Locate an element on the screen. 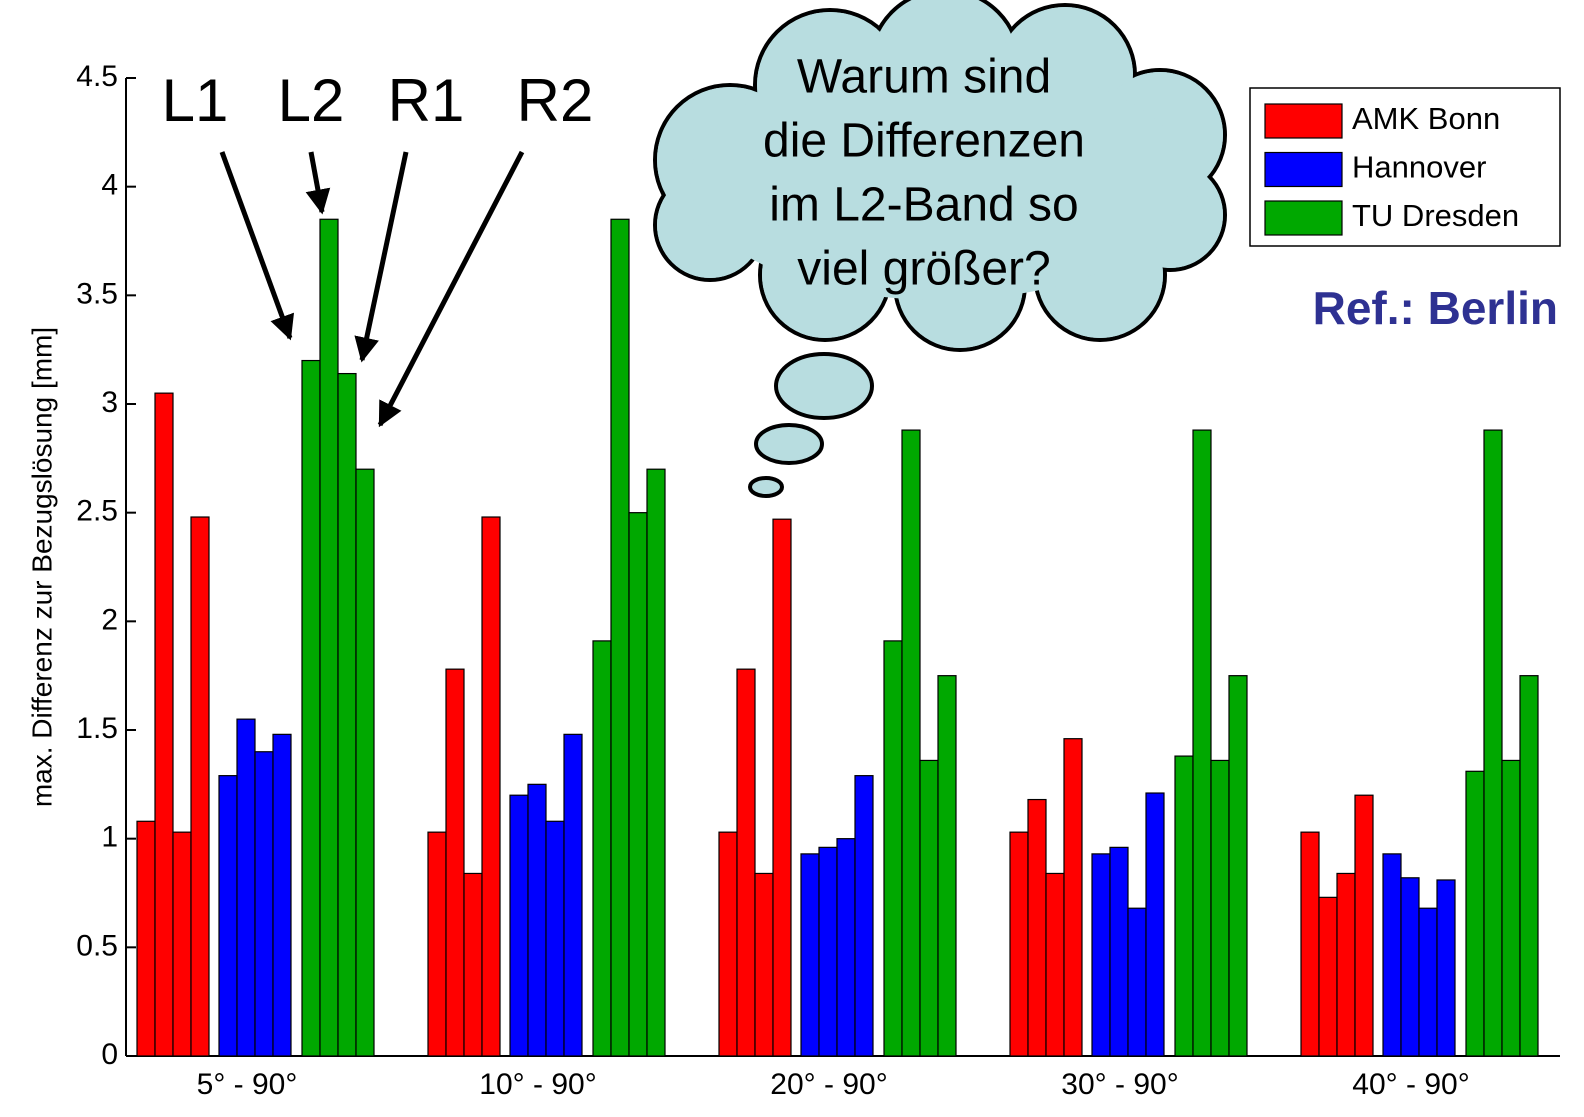 Image resolution: width=1584 pixels, height=1117 pixels. thought-text: die Differenzen is located at coordinates (924, 141).